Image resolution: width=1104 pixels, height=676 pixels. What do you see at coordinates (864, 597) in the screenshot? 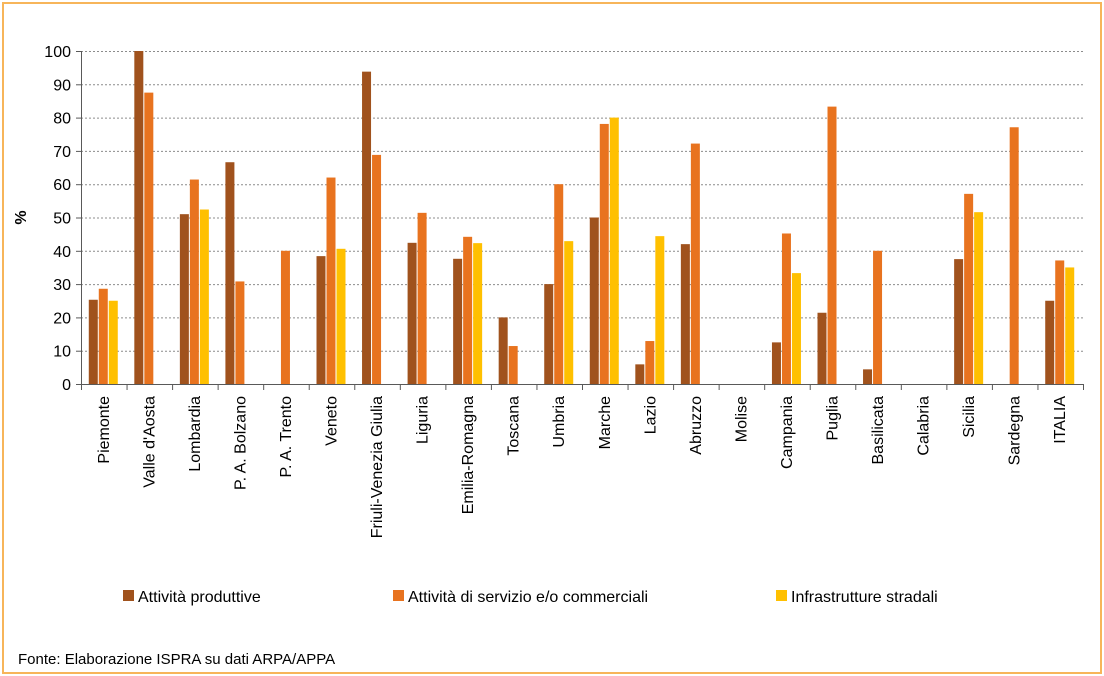
I see `legend-label: Infrastrutture stradali` at bounding box center [864, 597].